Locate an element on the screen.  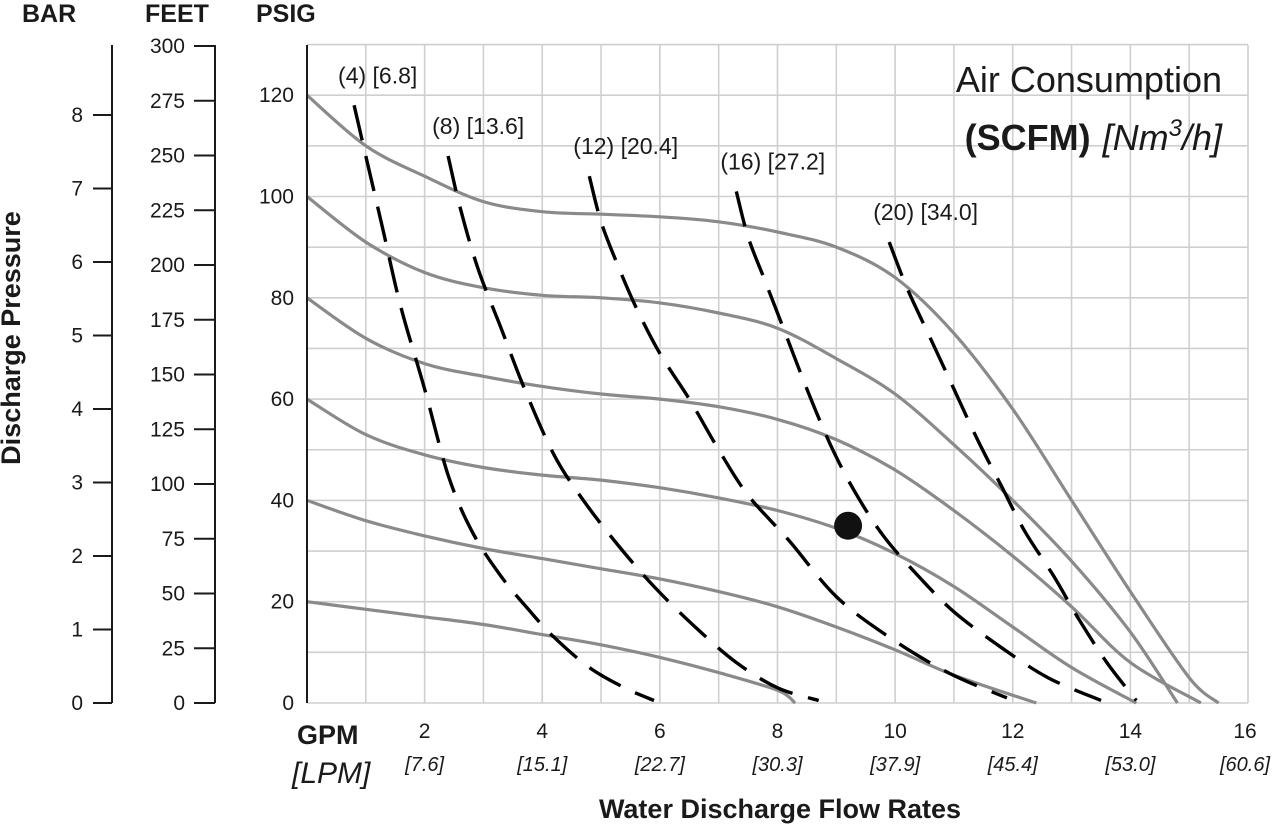
air-consumption-label: (16) [27.2] is located at coordinates (772, 161).